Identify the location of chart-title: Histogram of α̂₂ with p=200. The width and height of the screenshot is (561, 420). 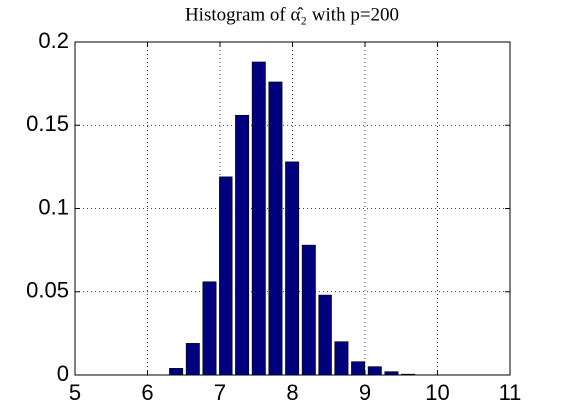
(292, 14).